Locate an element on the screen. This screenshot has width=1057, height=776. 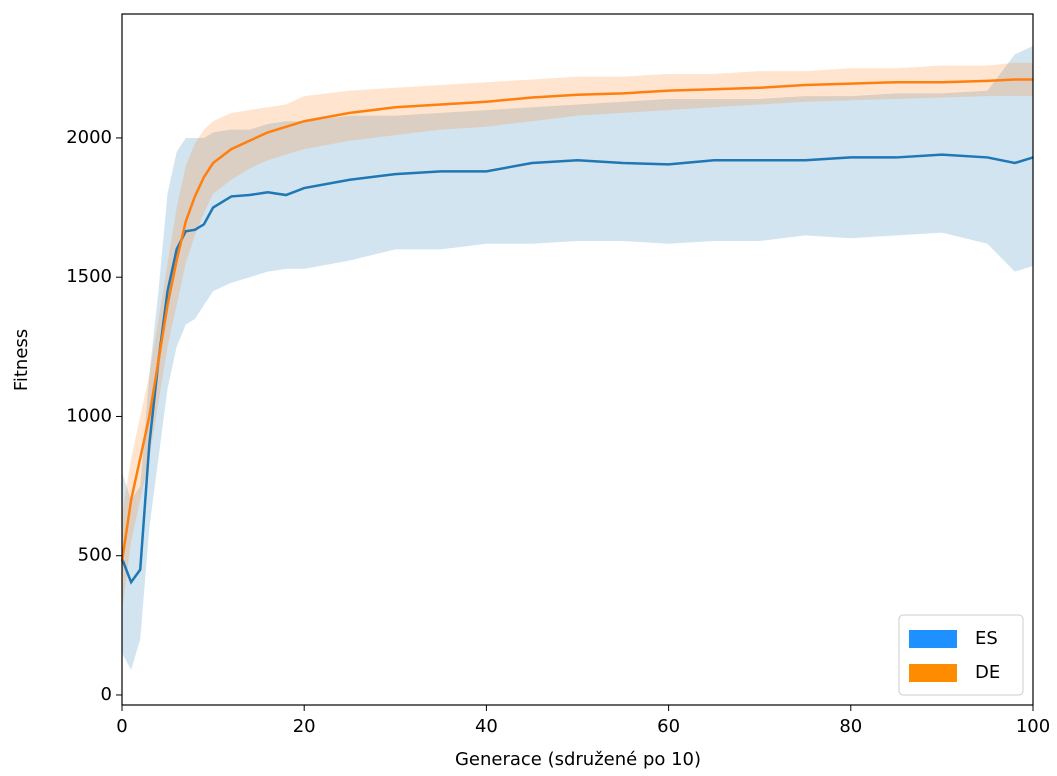
x-tick-label: 20 is located at coordinates (304, 726).